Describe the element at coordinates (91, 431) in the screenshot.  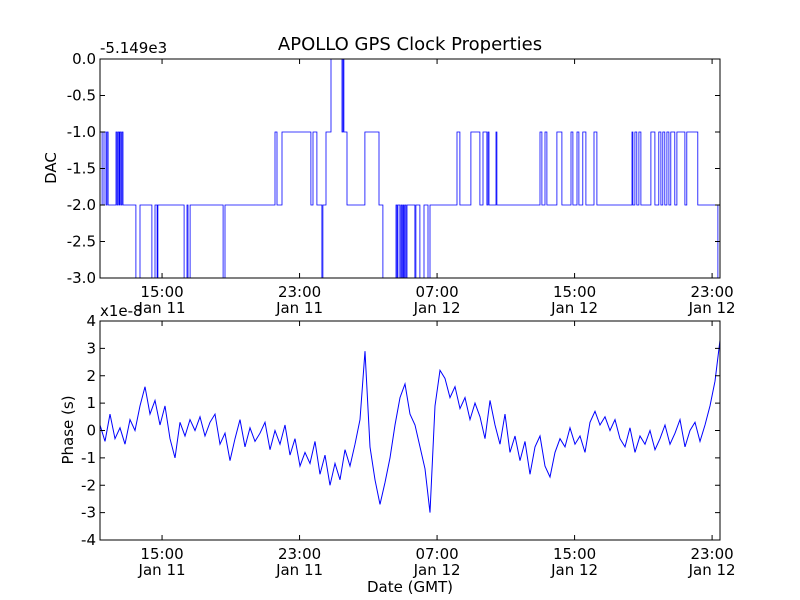
I see `y-tick-label: 0` at that location.